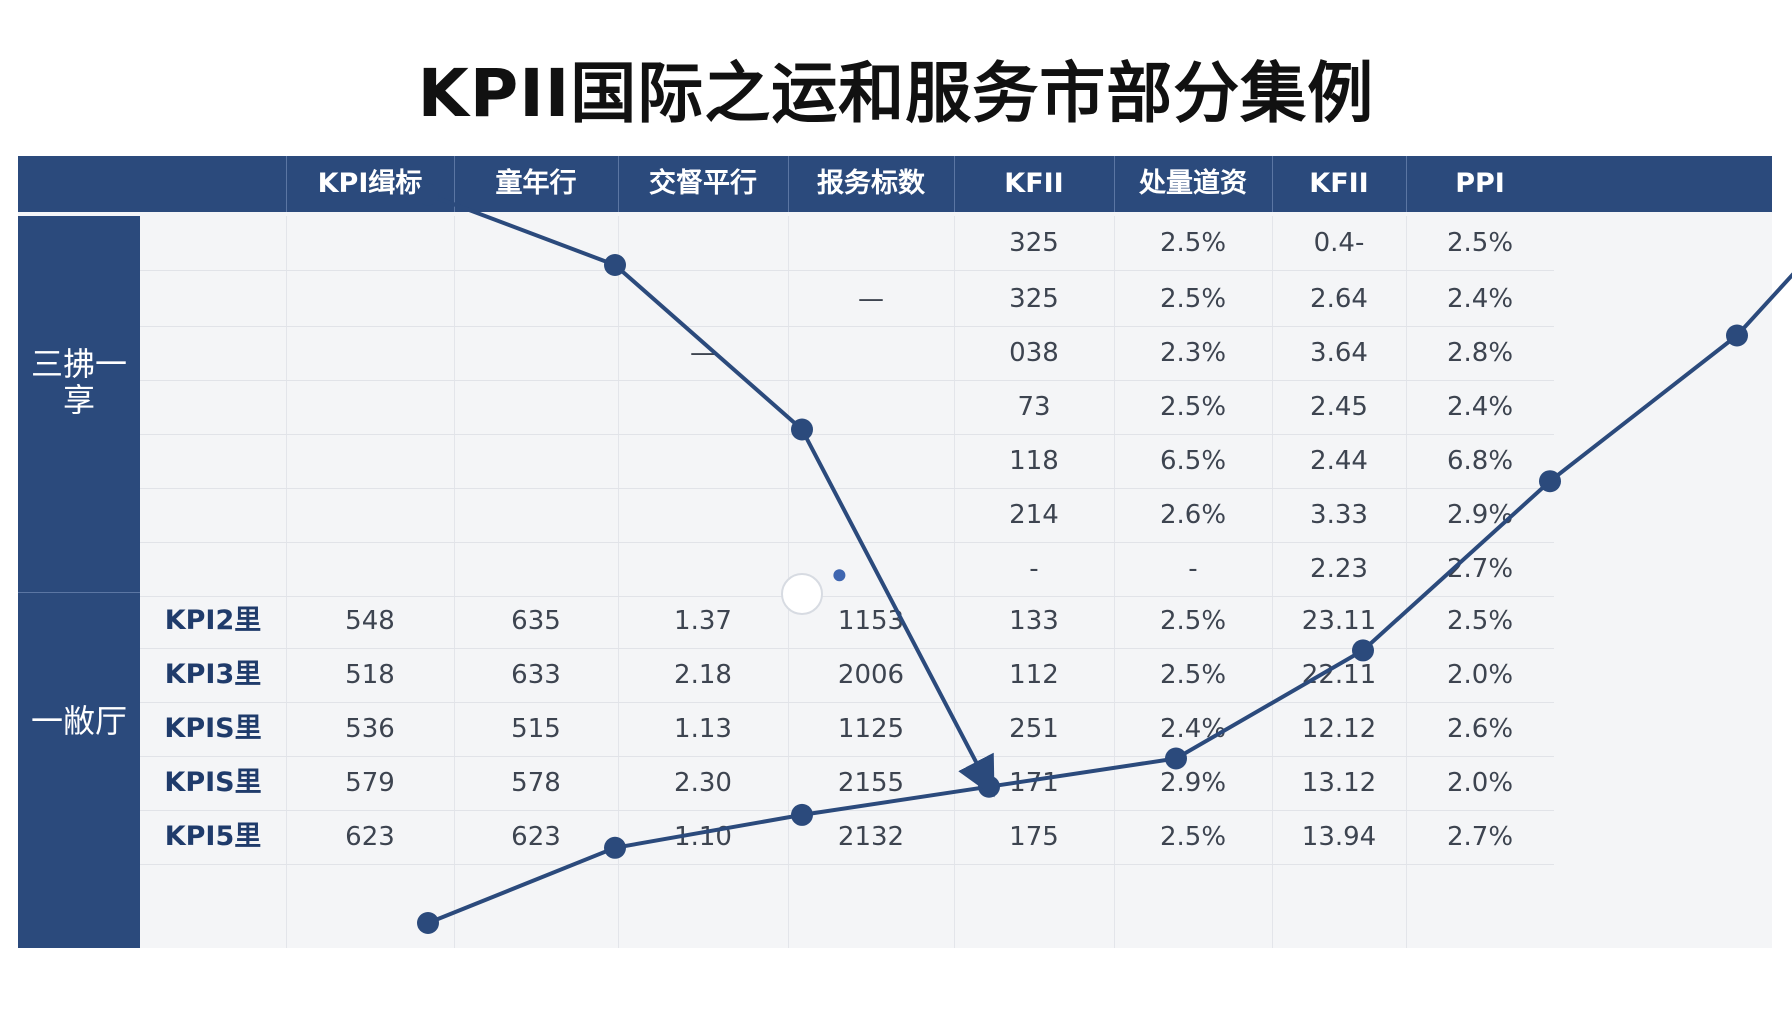 This screenshot has width=1792, height=1024. I want to click on small-dot-marker, so click(839, 575).